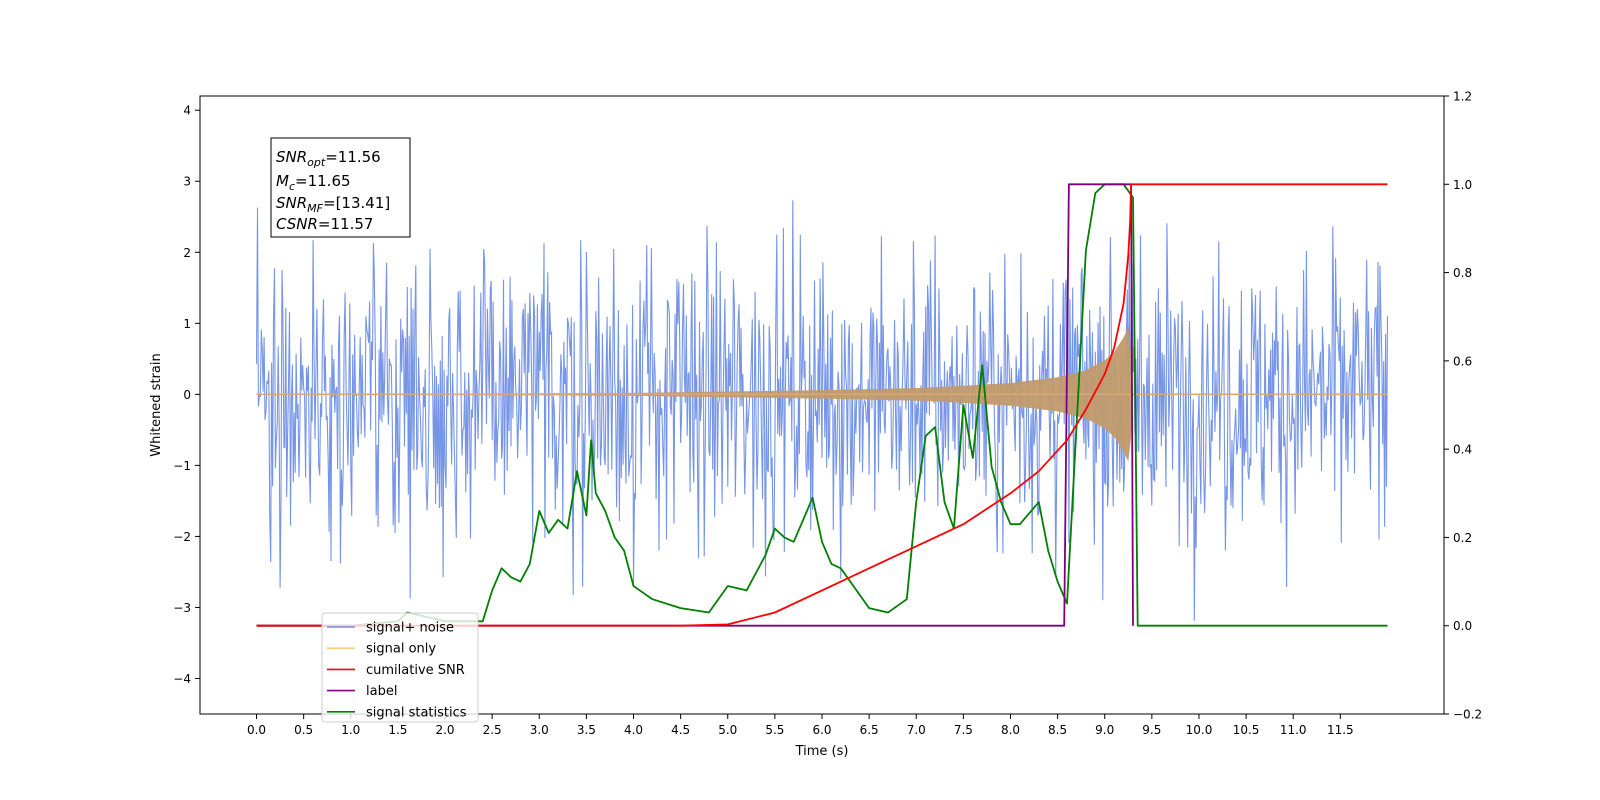 The image size is (1600, 800). I want to click on x-tick-label: 8.5, so click(1057, 730).